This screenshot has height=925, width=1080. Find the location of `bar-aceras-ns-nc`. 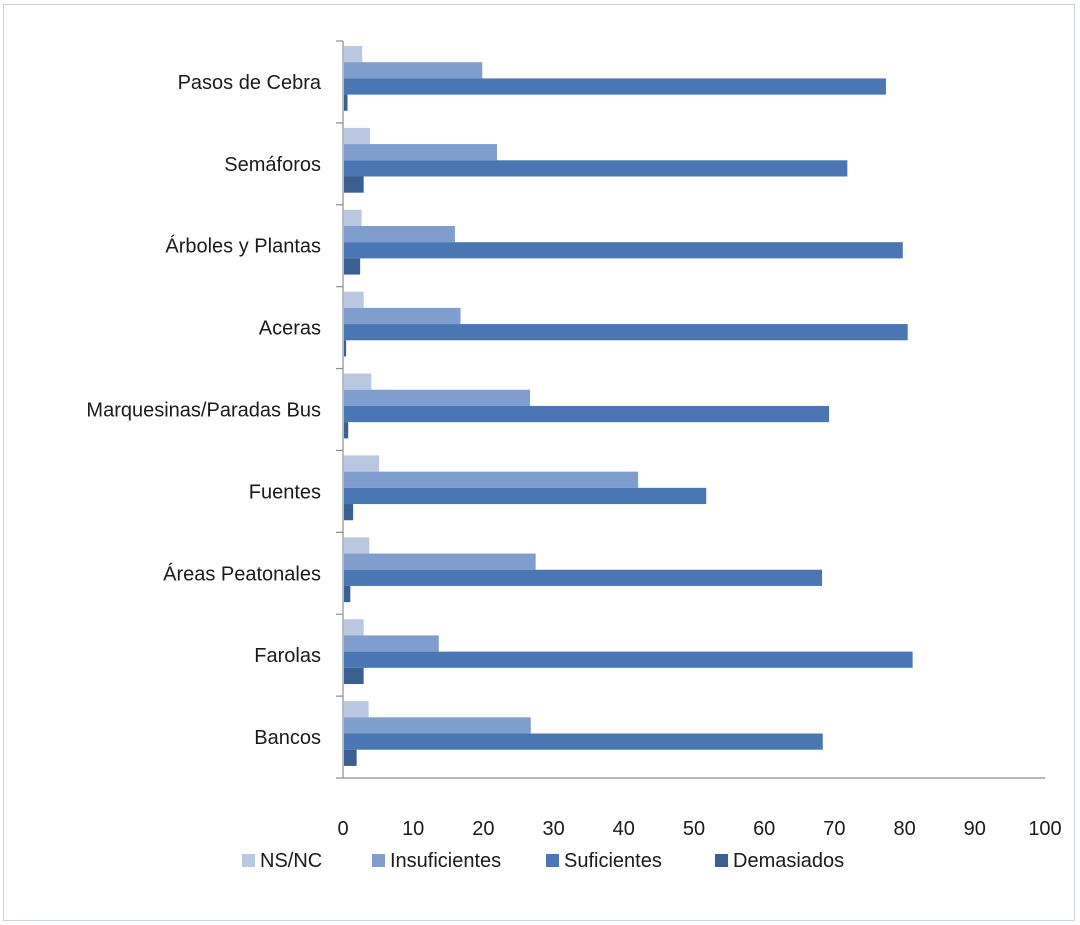

bar-aceras-ns-nc is located at coordinates (354, 300).